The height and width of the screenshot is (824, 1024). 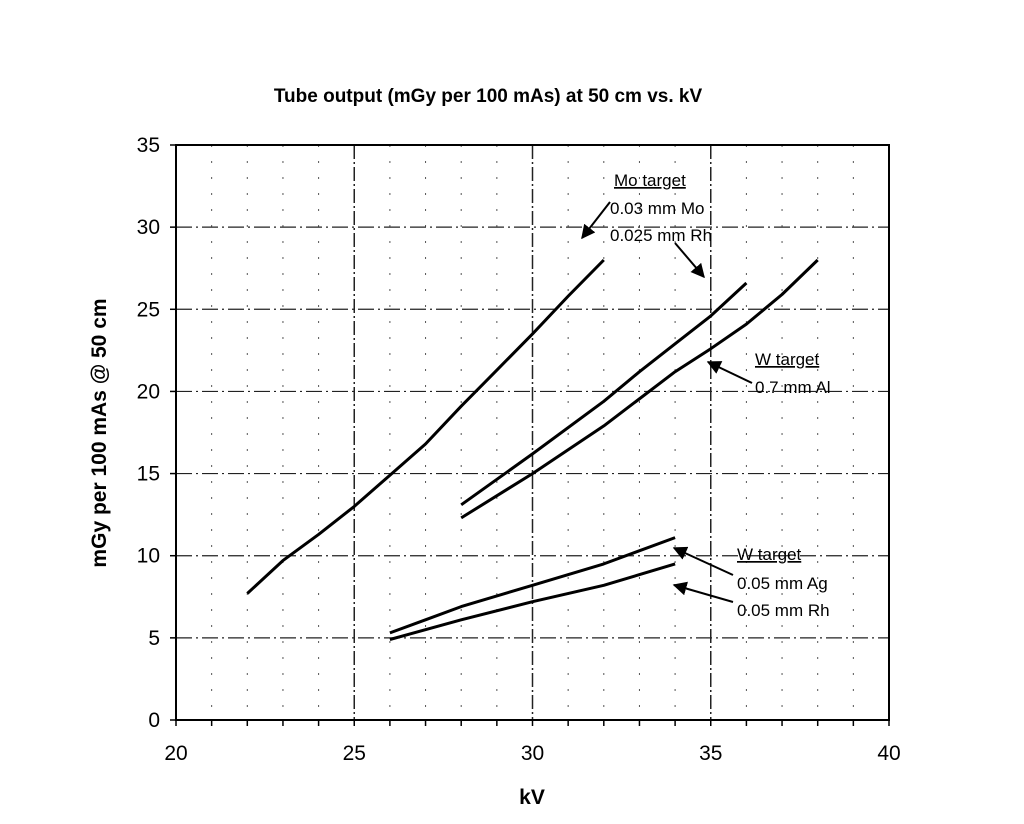 I want to click on y-axis-label: mGy per 100 mAs @ 50 cm, so click(x=99, y=432).